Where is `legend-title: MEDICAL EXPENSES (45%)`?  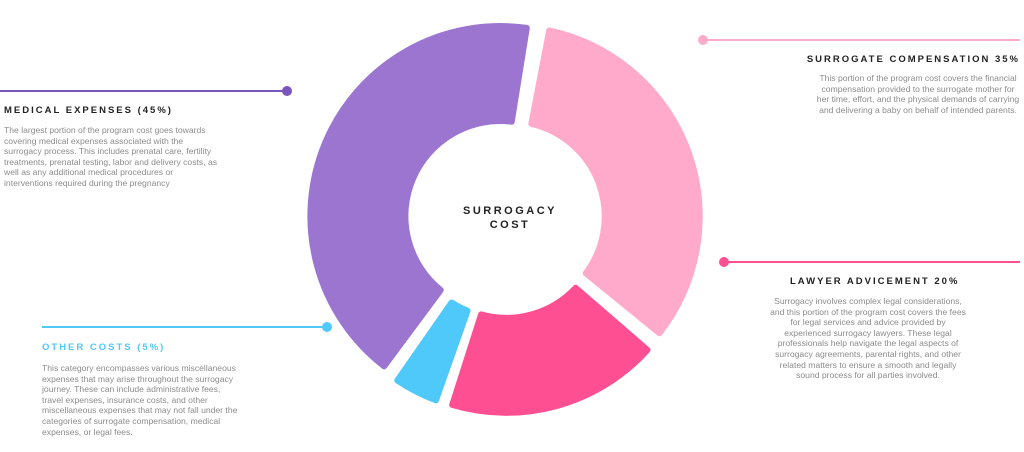 legend-title: MEDICAL EXPENSES (45%) is located at coordinates (88, 110).